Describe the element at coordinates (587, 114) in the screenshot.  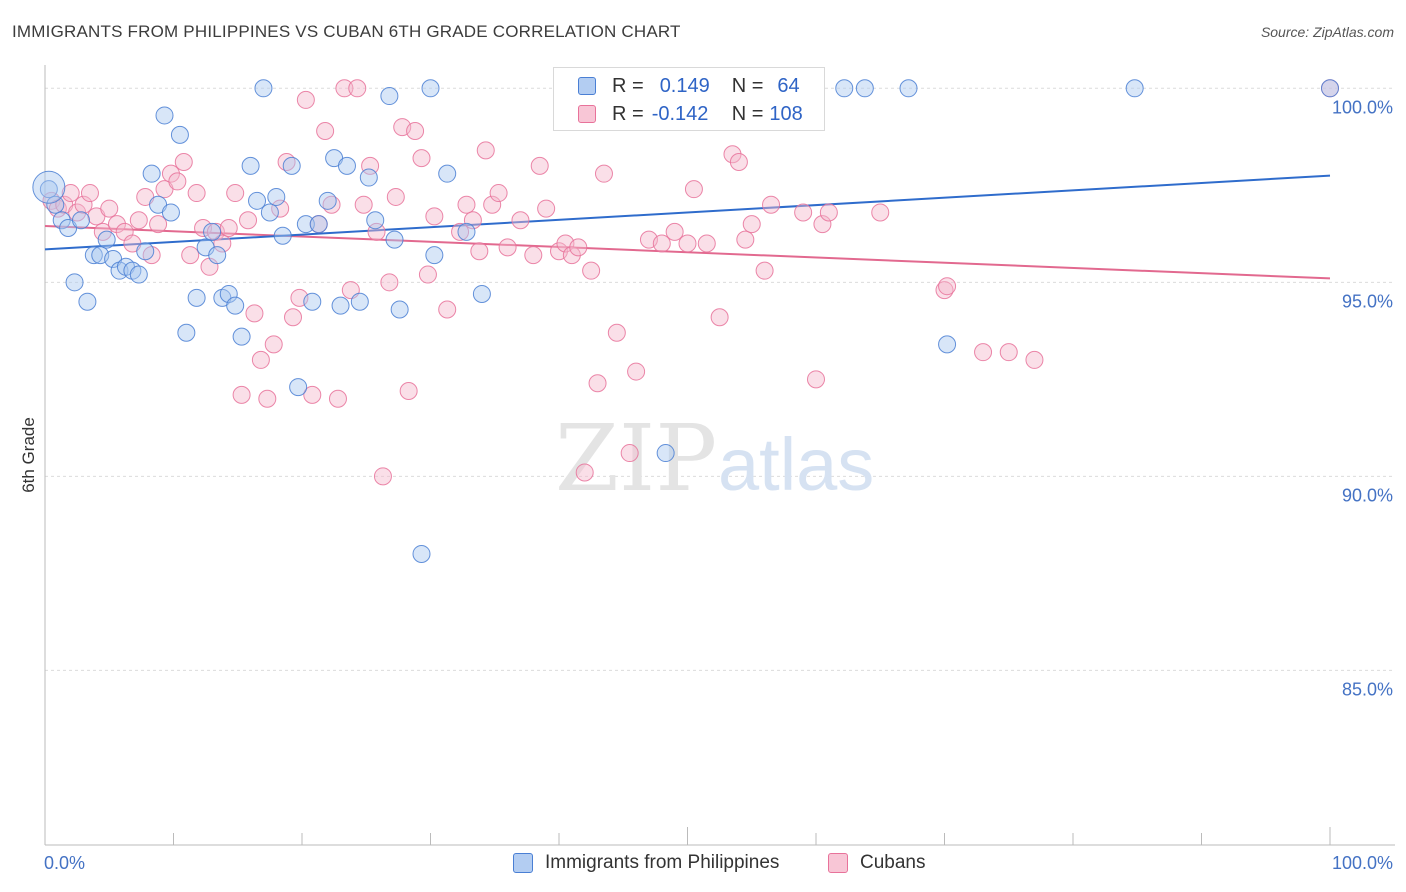
I see `legend-swatch-pink` at that location.